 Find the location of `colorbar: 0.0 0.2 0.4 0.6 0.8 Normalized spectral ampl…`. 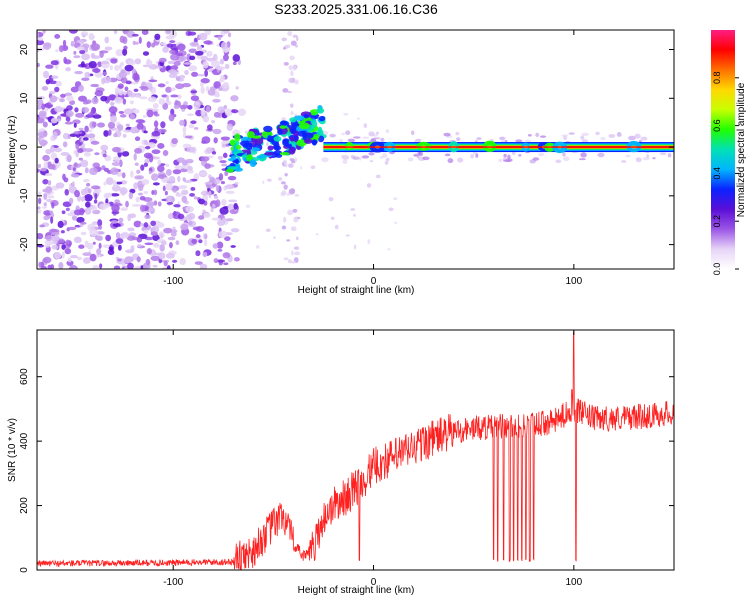

colorbar: 0.0 0.2 0.4 0.6 0.8 Normalized spectral ampl… is located at coordinates (729, 152).